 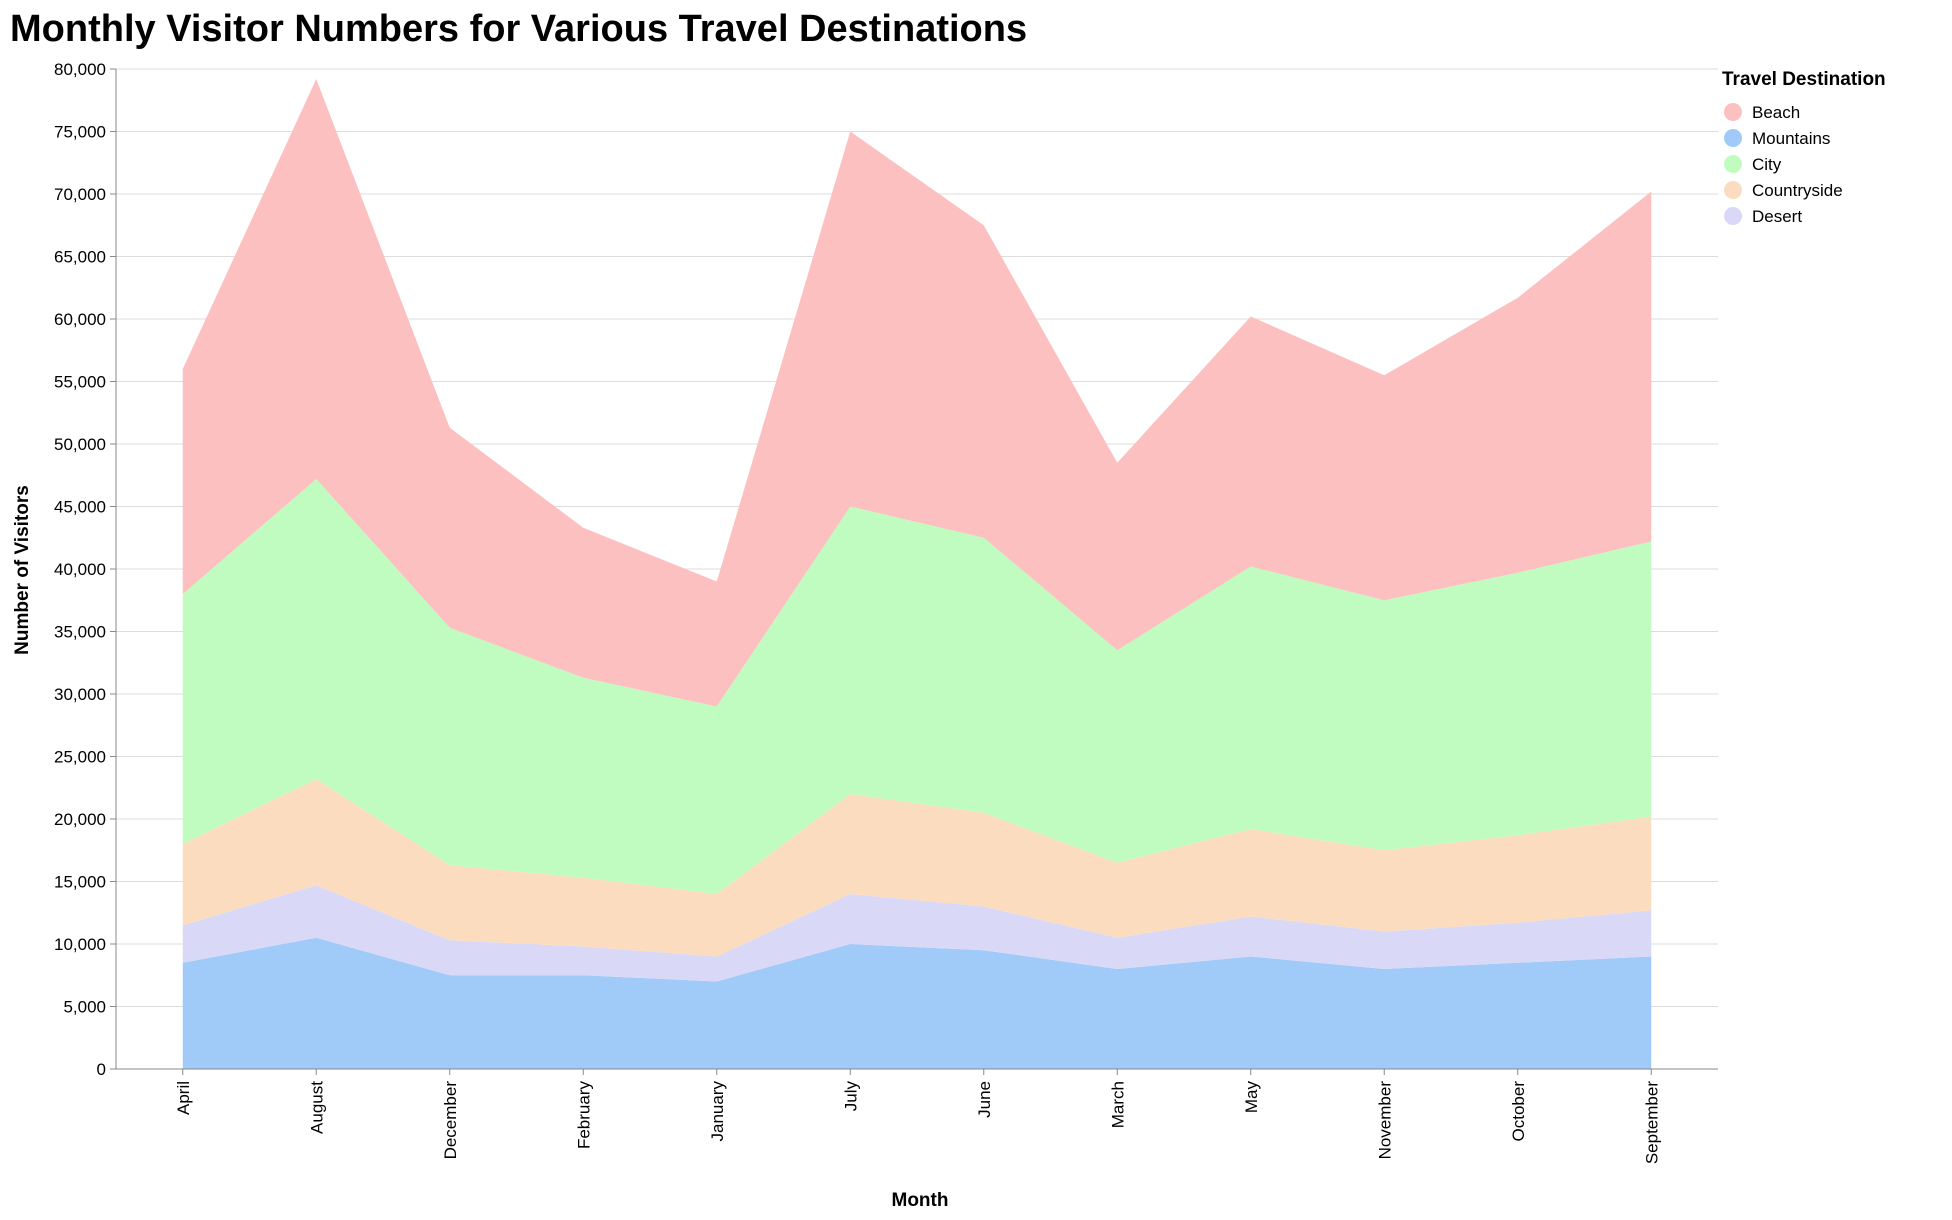 What do you see at coordinates (1733, 138) in the screenshot?
I see `legend-swatch-mountains` at bounding box center [1733, 138].